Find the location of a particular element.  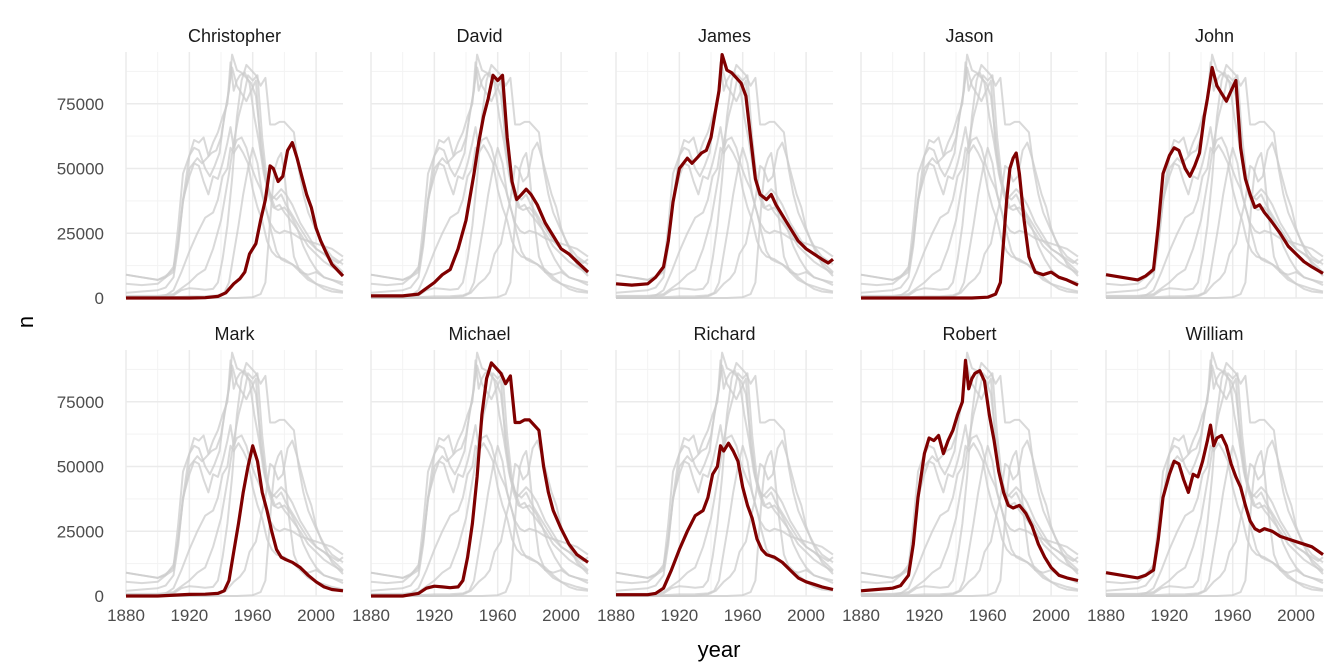

facet-panel-robert: Robert 1880 1920 1960 2000 is located at coordinates (960, 474).